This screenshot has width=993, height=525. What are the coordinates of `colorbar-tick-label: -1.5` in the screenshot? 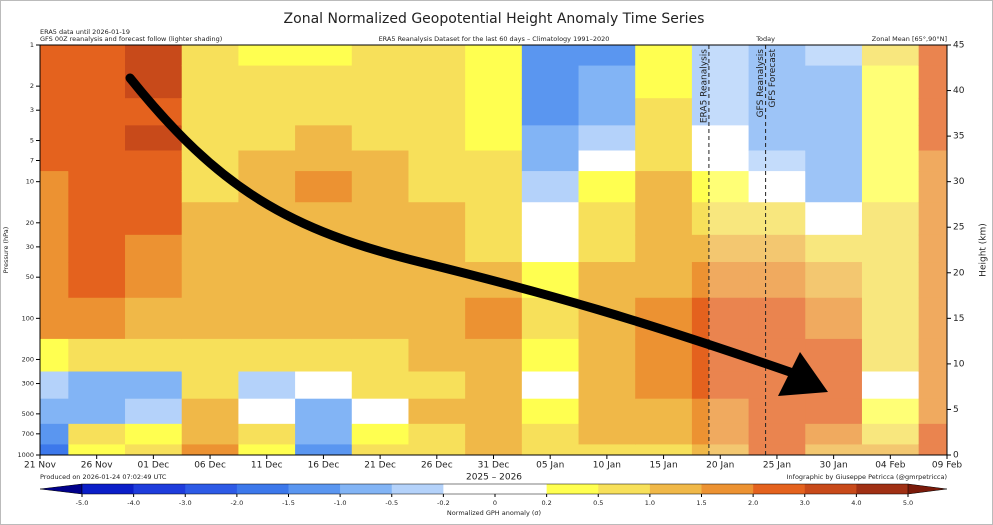 It's located at (288, 503).